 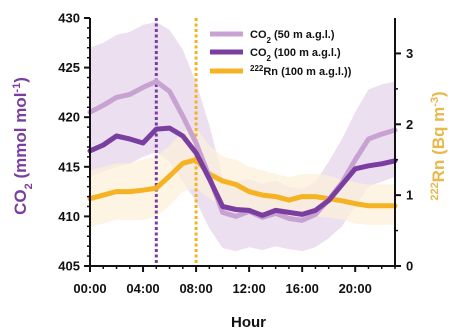 What do you see at coordinates (195, 288) in the screenshot?
I see `x-tick-label-2: 08:00` at bounding box center [195, 288].